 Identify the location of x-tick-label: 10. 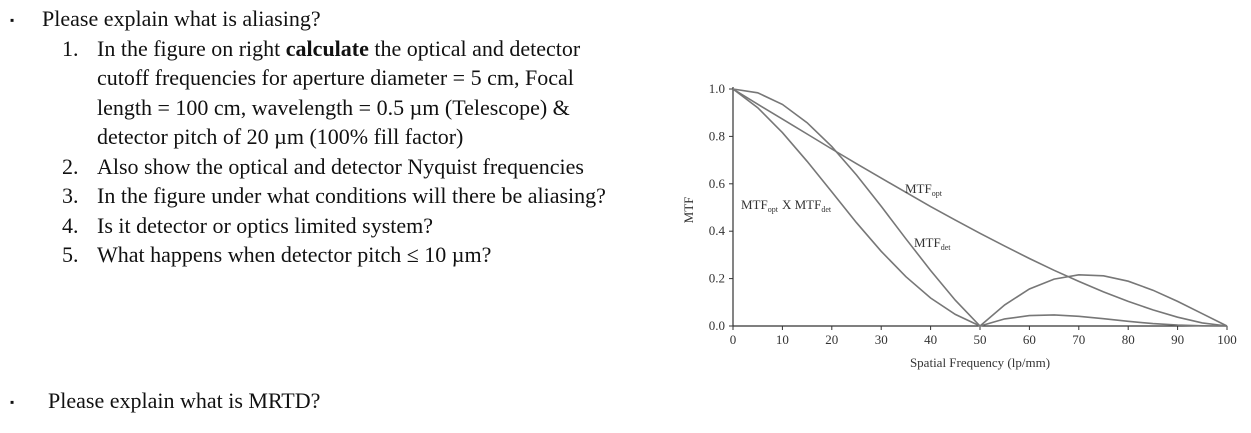
(782, 339).